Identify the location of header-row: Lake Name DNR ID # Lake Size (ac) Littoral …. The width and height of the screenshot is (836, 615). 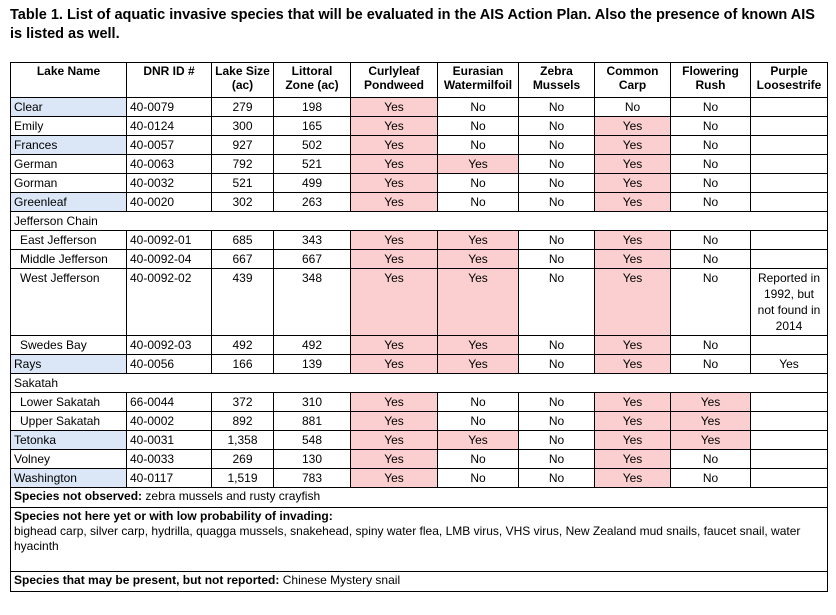
(419, 80).